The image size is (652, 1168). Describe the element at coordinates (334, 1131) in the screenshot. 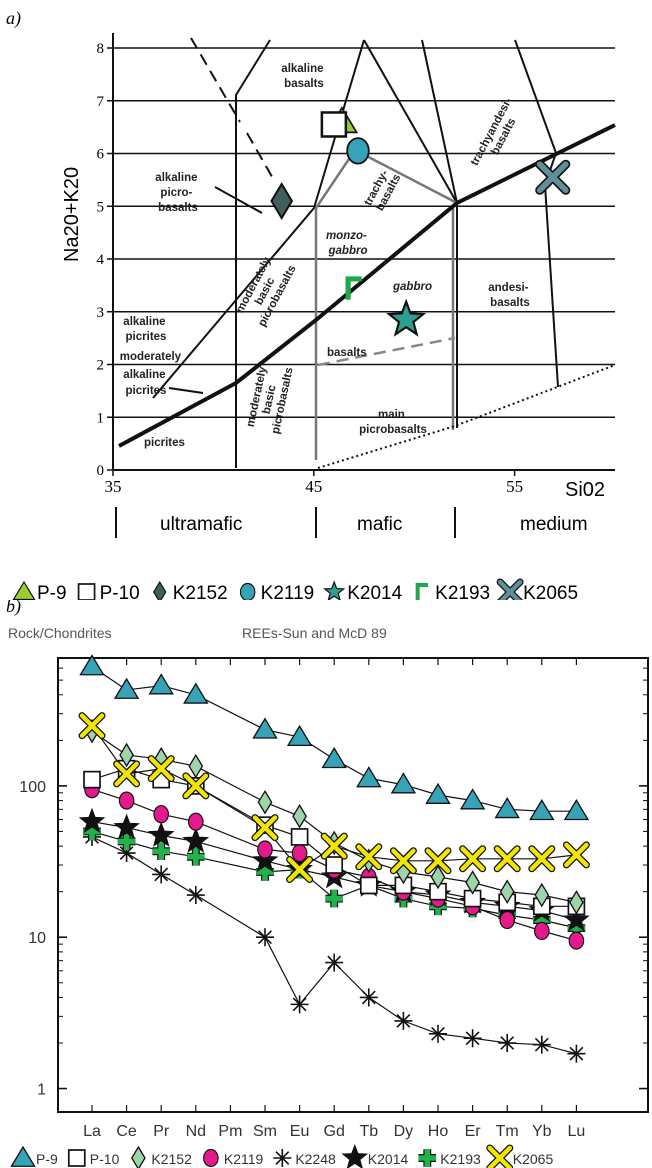

I see `ree-x-tick-label: Gd` at that location.